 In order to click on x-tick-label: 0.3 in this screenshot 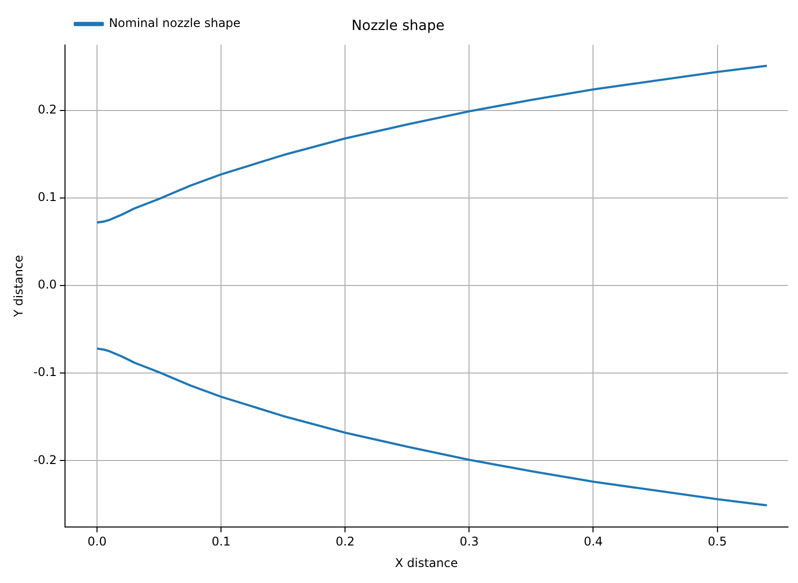, I will do `click(469, 541)`.